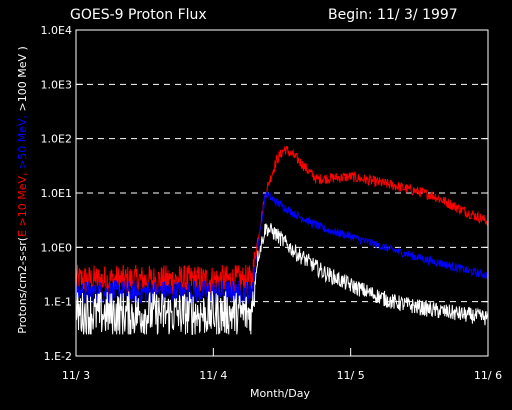  I want to click on x-tick-label: 11/ 3, so click(76, 375).